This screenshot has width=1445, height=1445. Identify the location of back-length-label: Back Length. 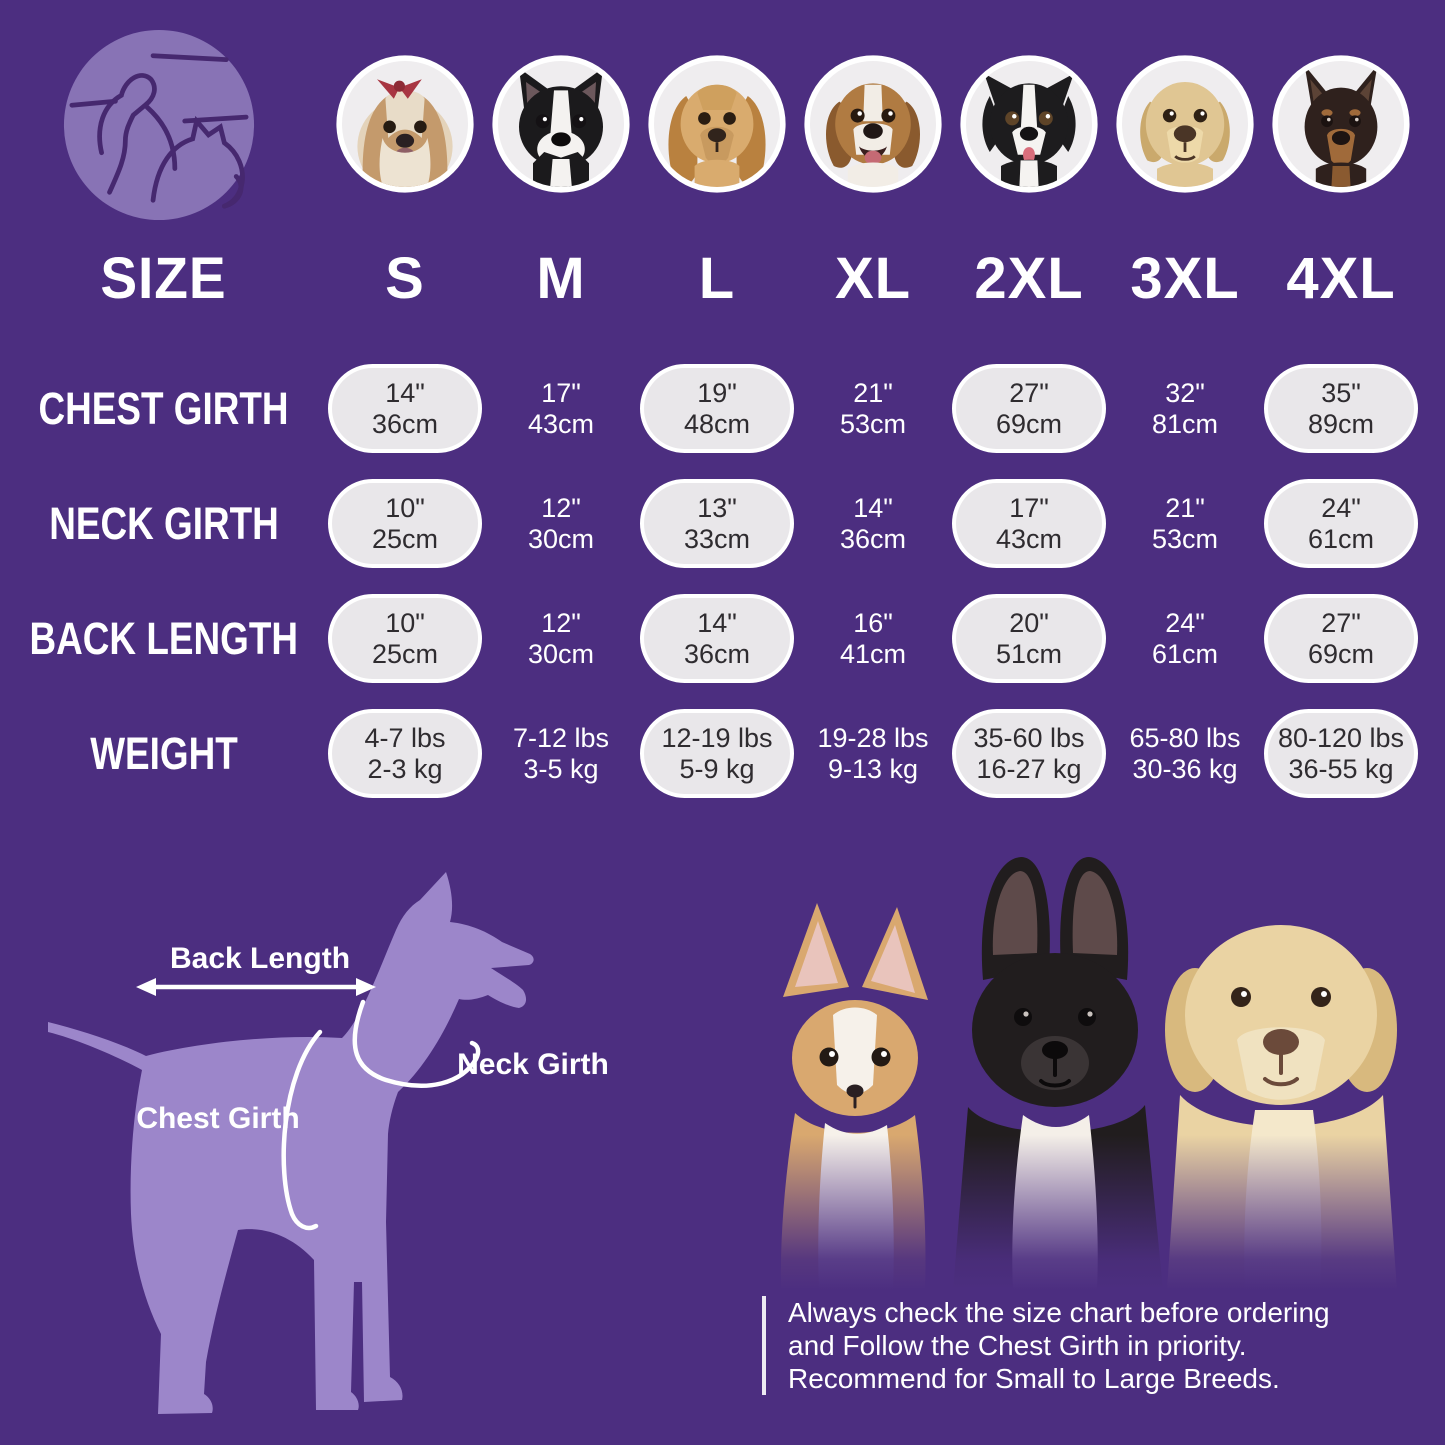
(260, 958).